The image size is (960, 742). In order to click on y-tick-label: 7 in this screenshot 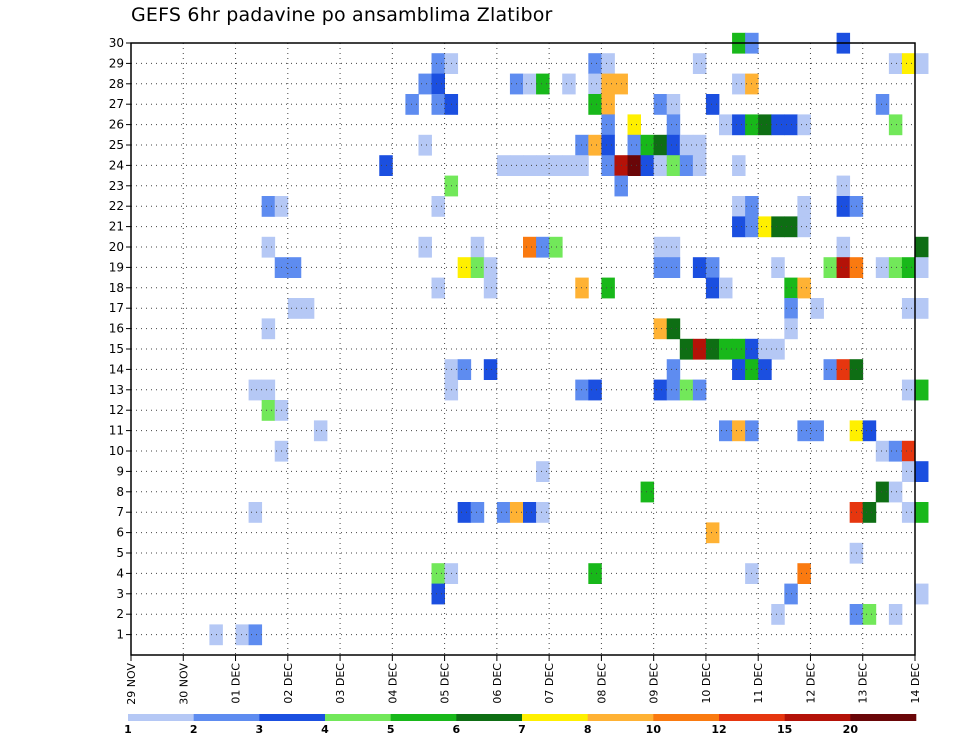, I will do `click(120, 512)`.